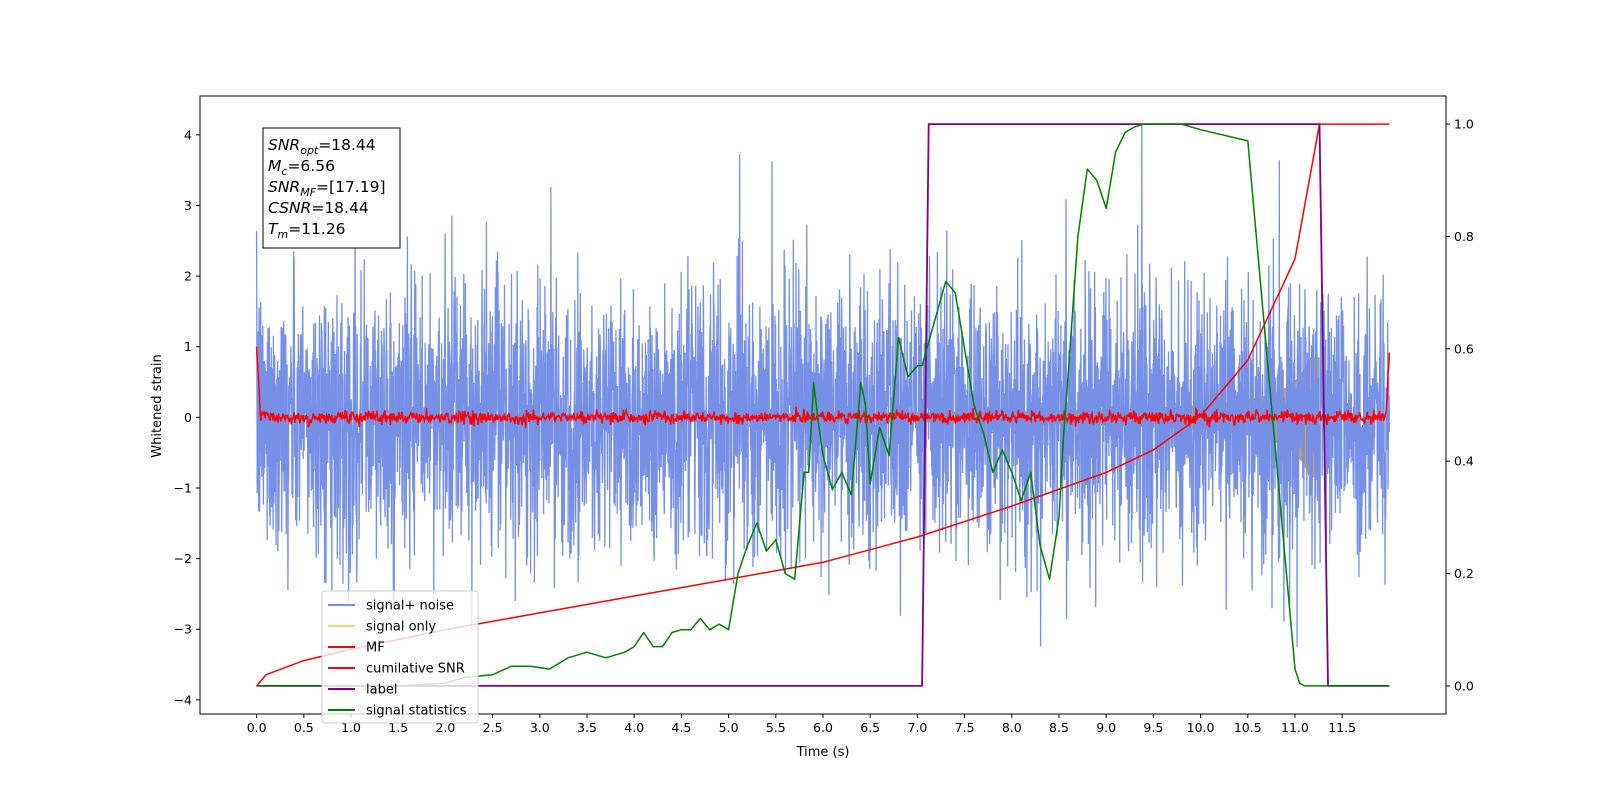 Image resolution: width=1600 pixels, height=800 pixels. What do you see at coordinates (1464, 685) in the screenshot?
I see `y2-tick-label: 0.0` at bounding box center [1464, 685].